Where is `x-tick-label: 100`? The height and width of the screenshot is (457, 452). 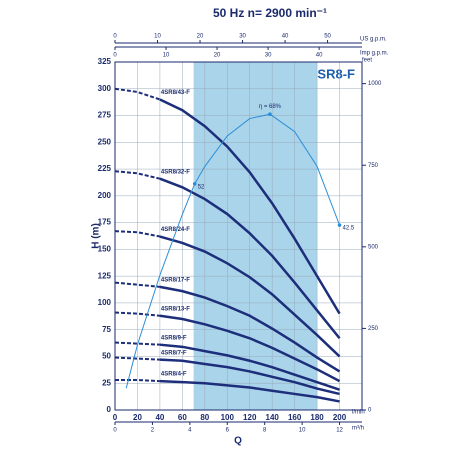 x-tick-label: 100 is located at coordinates (228, 417).